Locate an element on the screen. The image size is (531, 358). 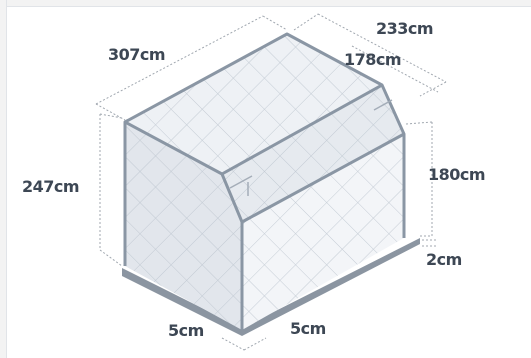
label-base-2cm: 2cm is located at coordinates (444, 259).